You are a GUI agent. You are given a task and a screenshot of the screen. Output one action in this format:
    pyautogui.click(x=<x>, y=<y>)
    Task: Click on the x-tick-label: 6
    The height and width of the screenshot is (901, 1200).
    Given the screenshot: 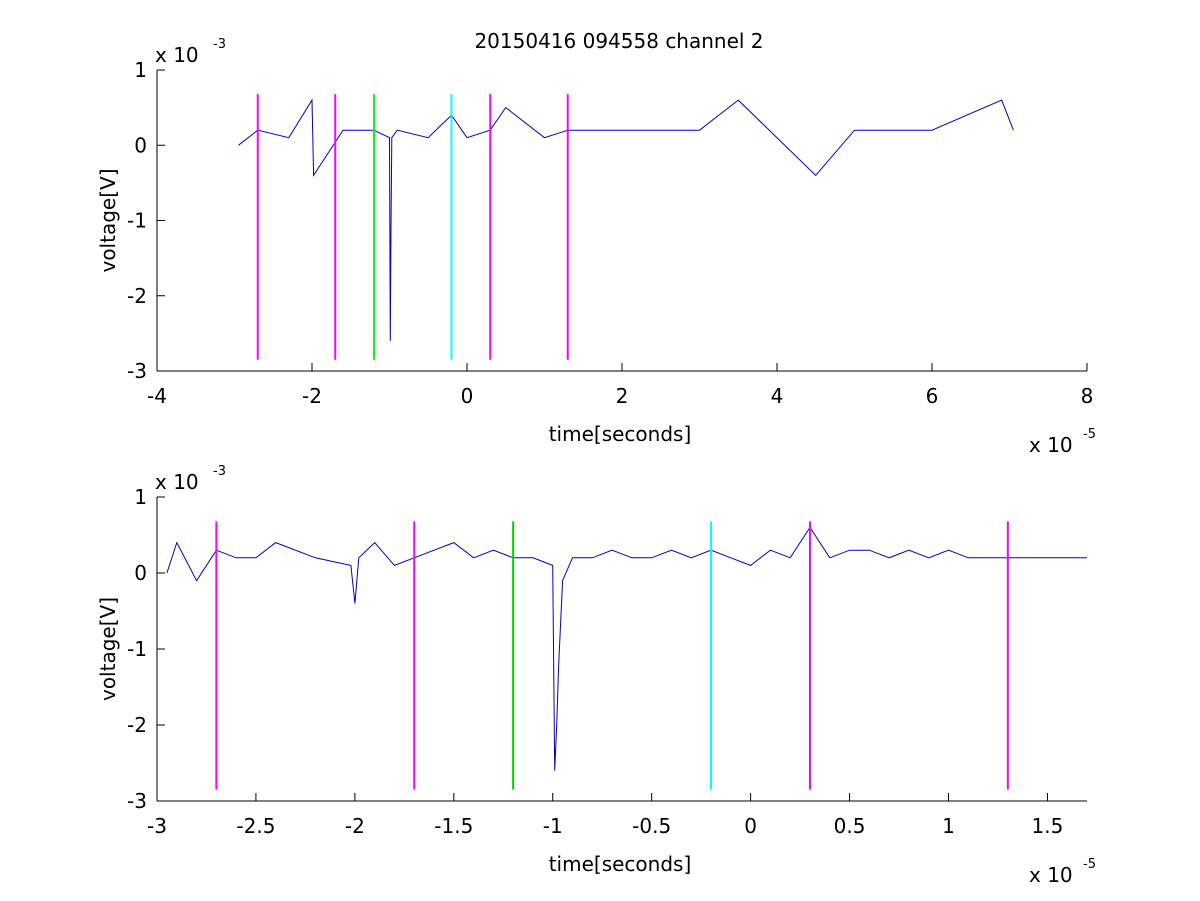 What is the action you would take?
    pyautogui.click(x=932, y=396)
    